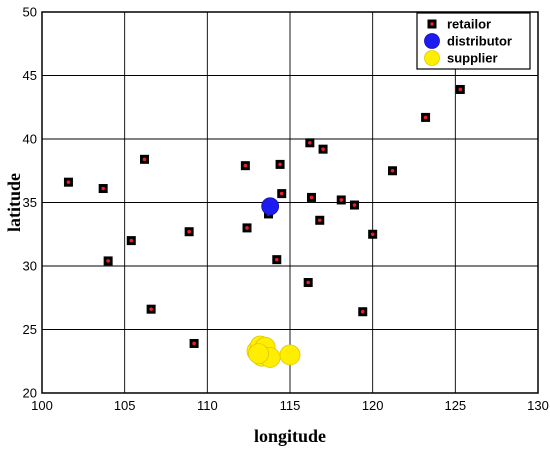  Describe the element at coordinates (207, 405) in the screenshot. I see `x-tick-label: 110` at that location.